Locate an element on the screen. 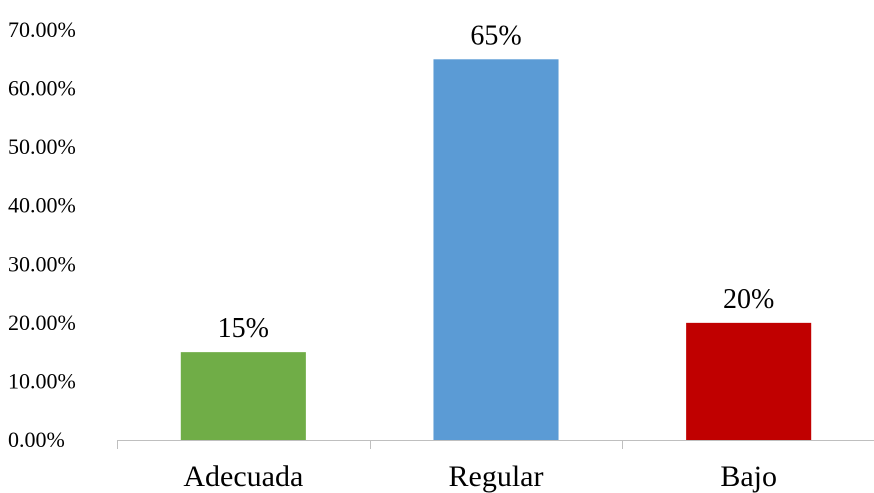 The height and width of the screenshot is (493, 874). bar-regular is located at coordinates (496, 250).